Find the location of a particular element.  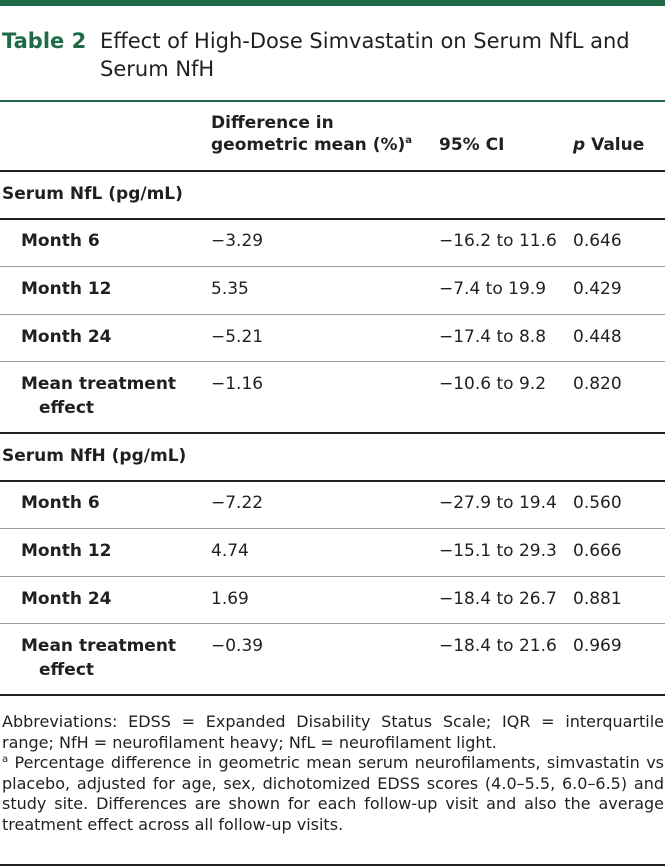

cell-ci: −17.4 to 8.8 is located at coordinates (493, 337).